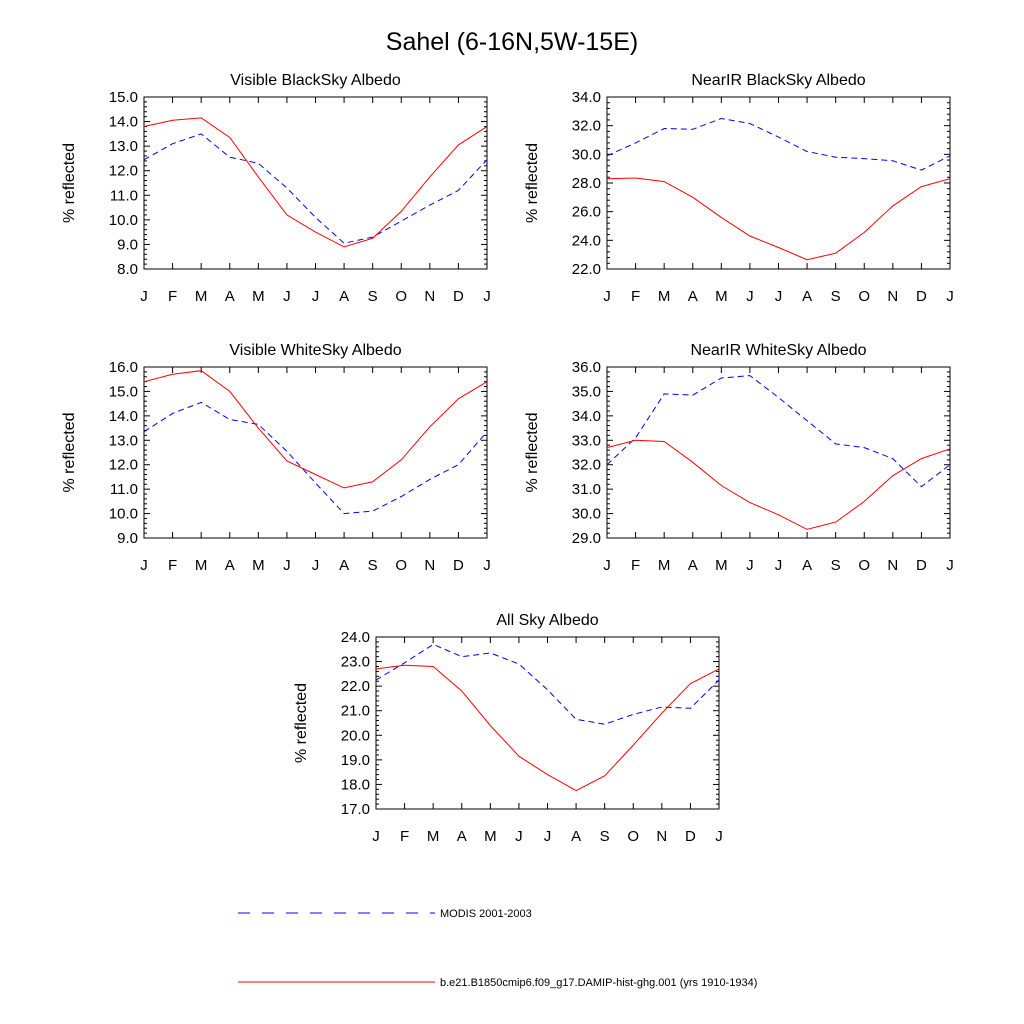 This screenshot has height=1024, width=1024. I want to click on legend-label-modis: MODIS 2001-2003, so click(486, 914).